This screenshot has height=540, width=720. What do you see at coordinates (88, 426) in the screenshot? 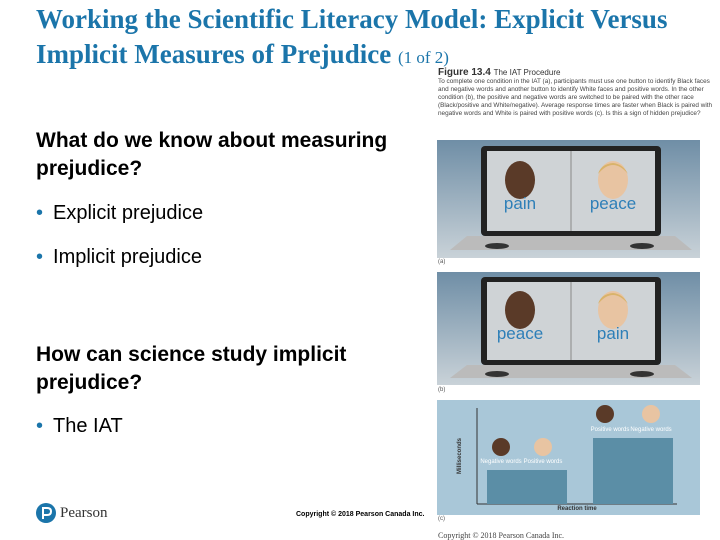
I see `bullet-text: The IAT` at bounding box center [88, 426].